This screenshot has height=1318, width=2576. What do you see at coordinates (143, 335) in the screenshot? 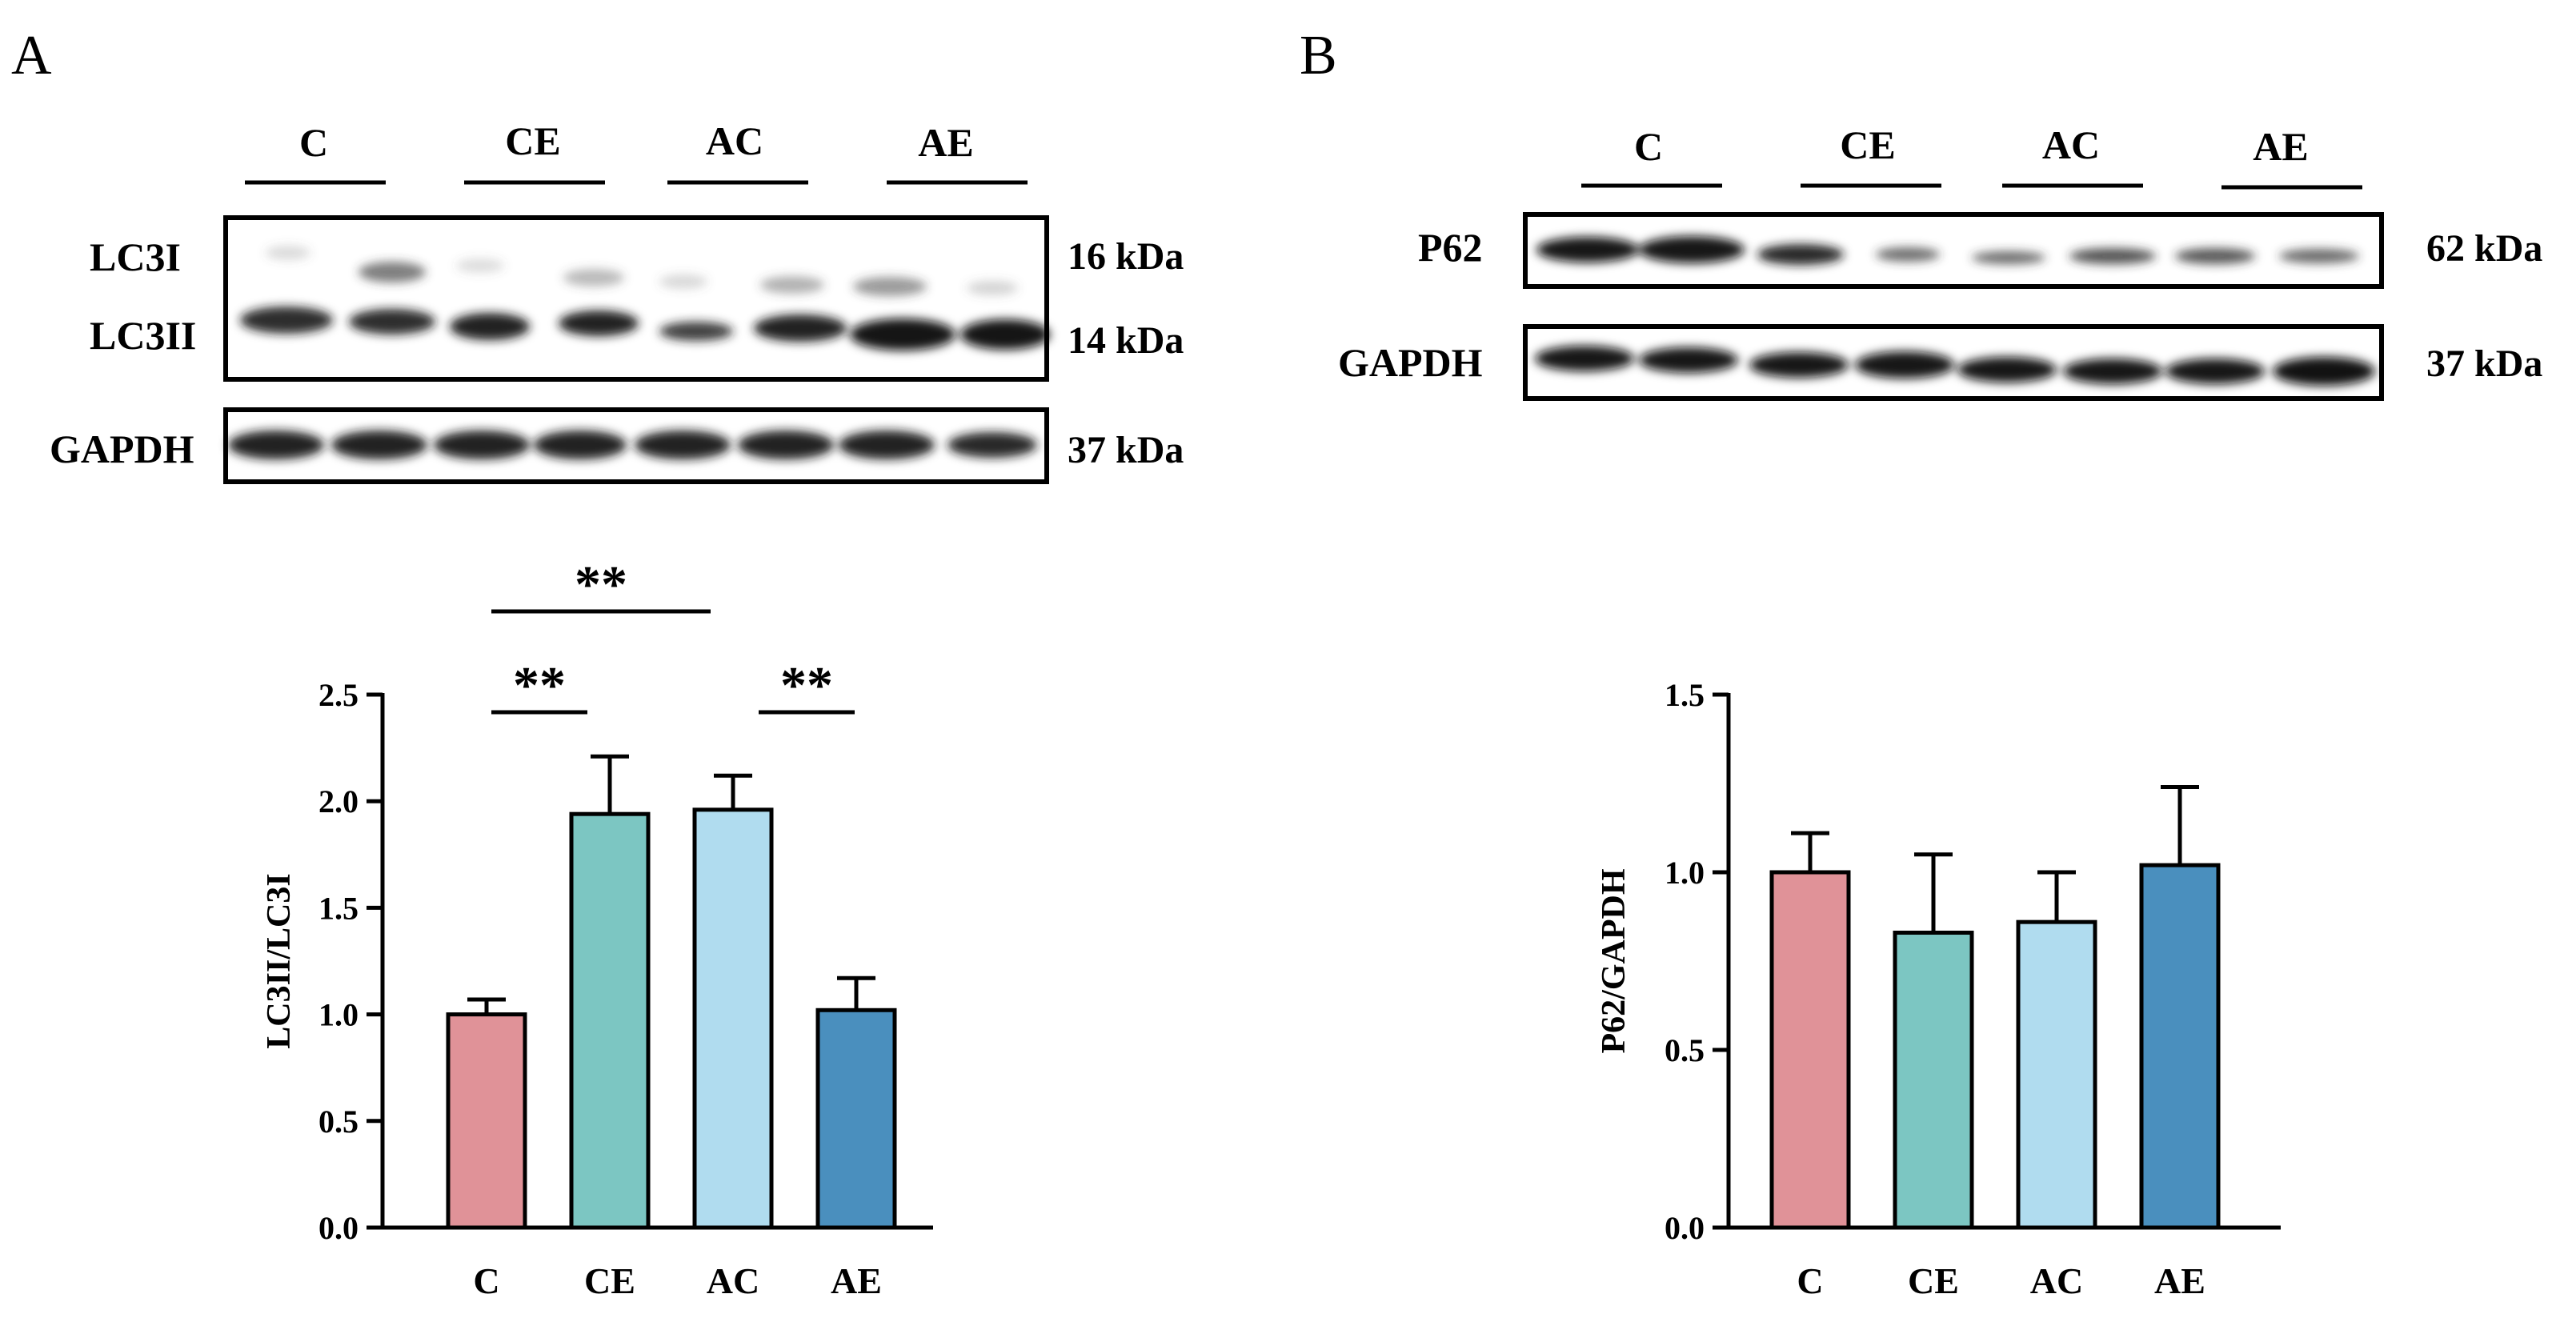
I see `lc3ii-label: LC3II` at bounding box center [143, 335].